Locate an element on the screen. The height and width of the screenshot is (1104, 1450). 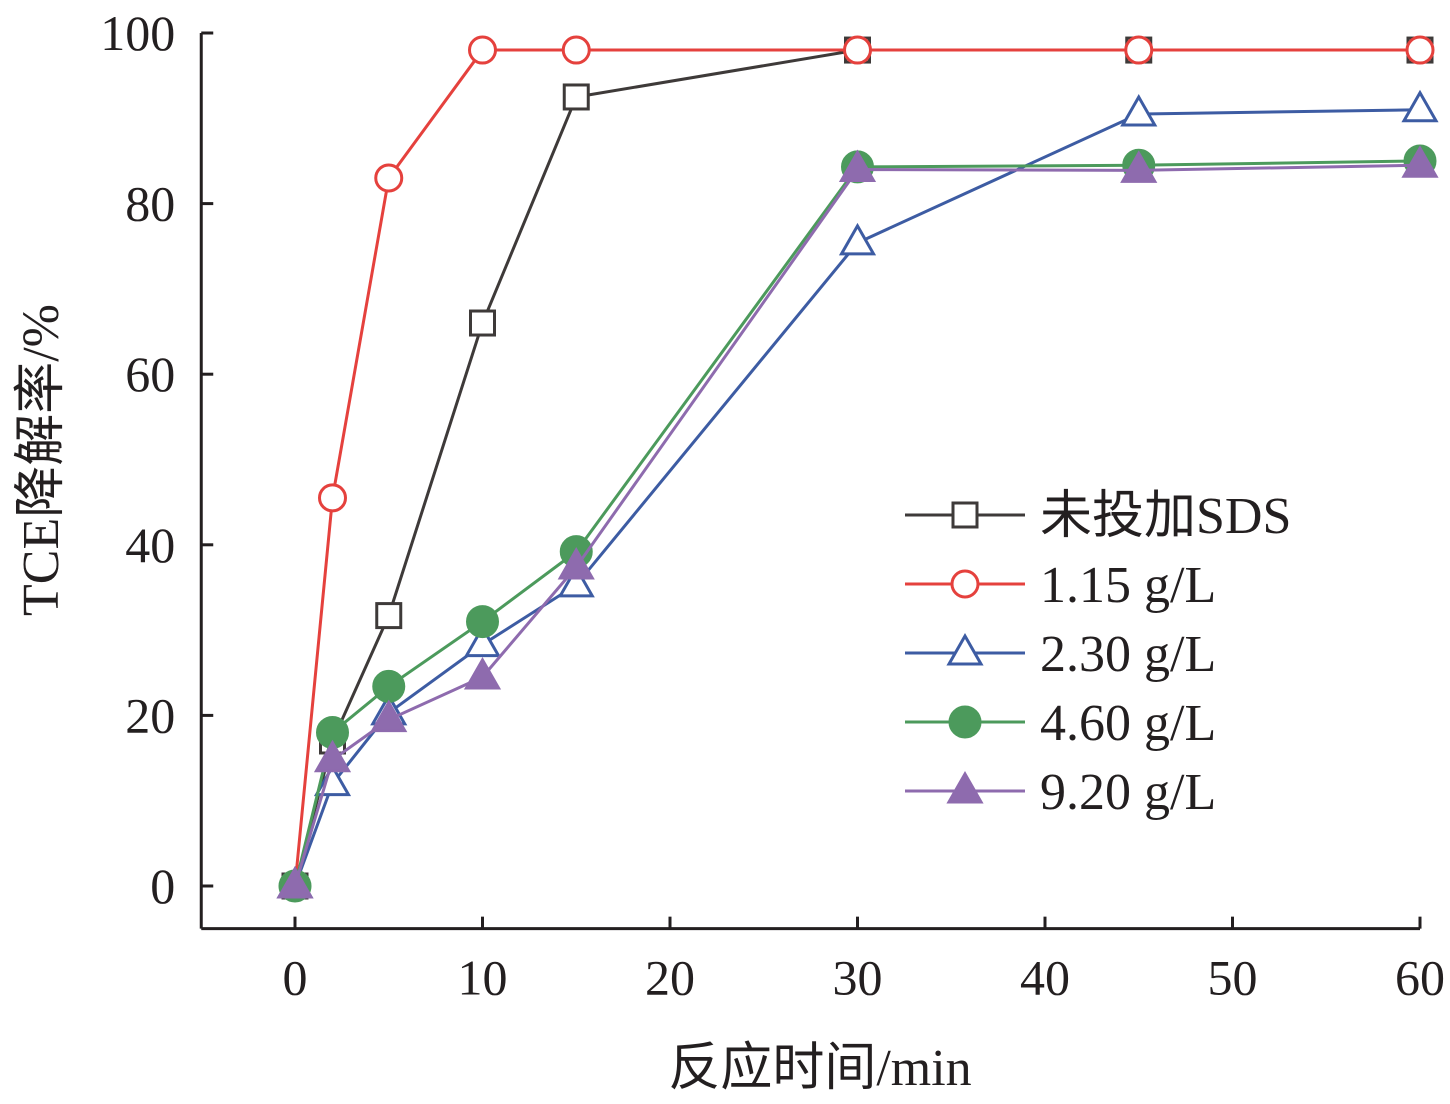
legend: 未投加SDS 1.15 g/L 2.30 g/L 4.60 g/L 9.20 g/L is located at coordinates (1098, 654).